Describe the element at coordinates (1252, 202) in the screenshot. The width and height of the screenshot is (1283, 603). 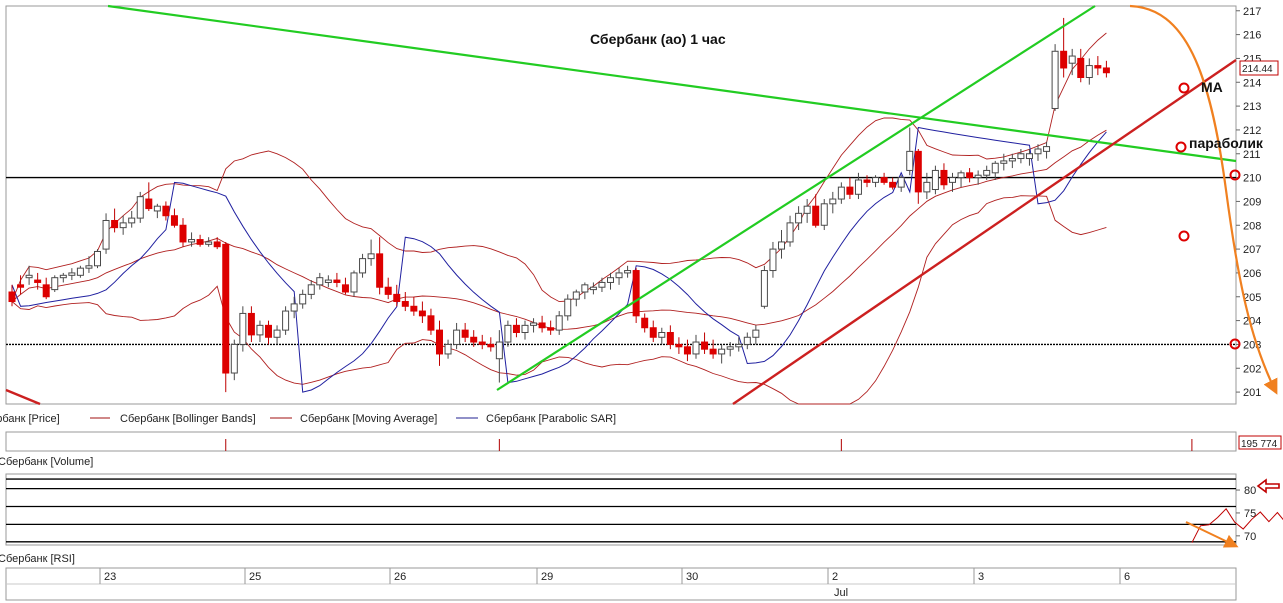
I see `price-tick-label: 209` at that location.